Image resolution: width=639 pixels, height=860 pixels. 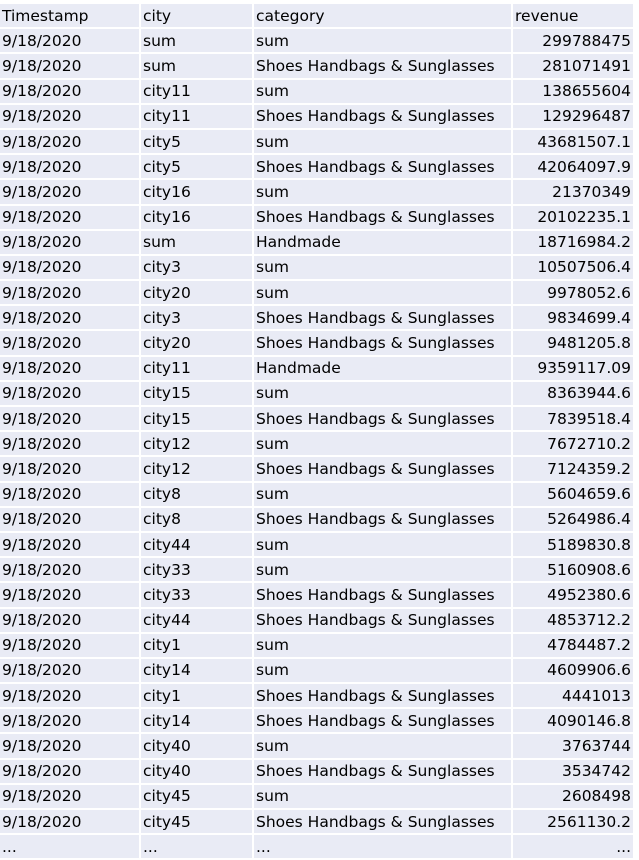 I want to click on table-row: 9/18/2020 city8 sum 5604659.6, so click(x=316, y=495).